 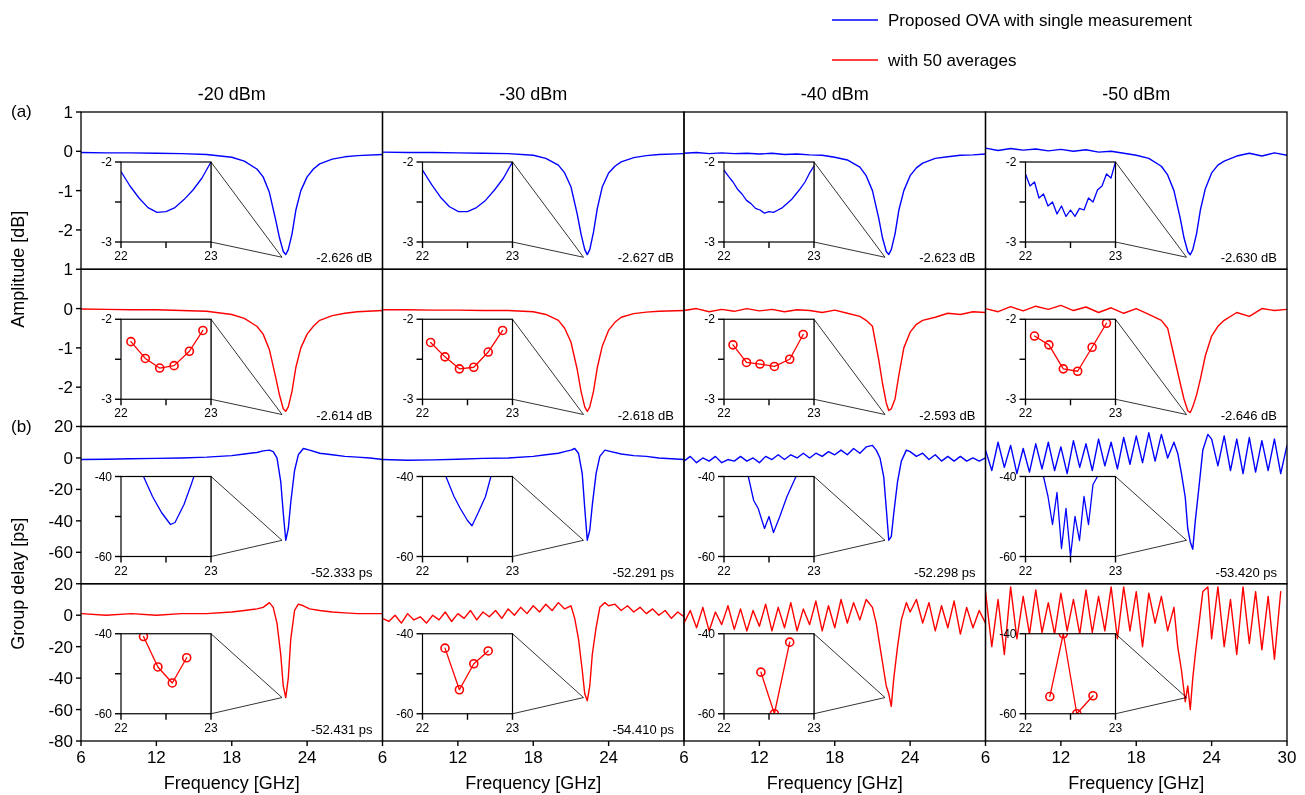 What do you see at coordinates (1248, 258) in the screenshot?
I see `annotation: -2.630 dB` at bounding box center [1248, 258].